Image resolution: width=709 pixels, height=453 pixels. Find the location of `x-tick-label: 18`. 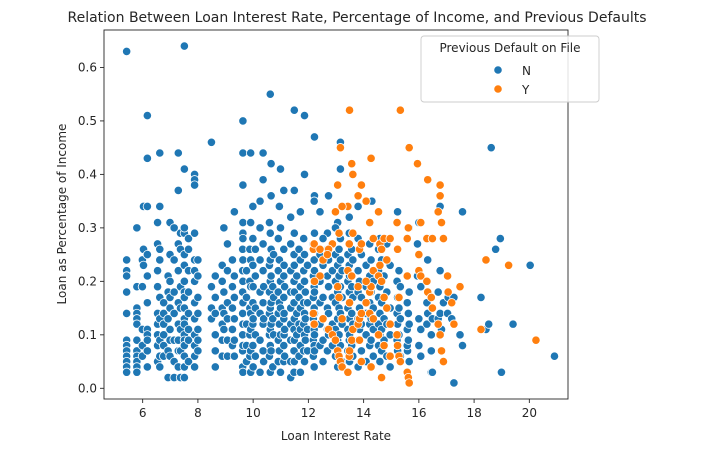

x-tick-label: 18 is located at coordinates (473, 413).